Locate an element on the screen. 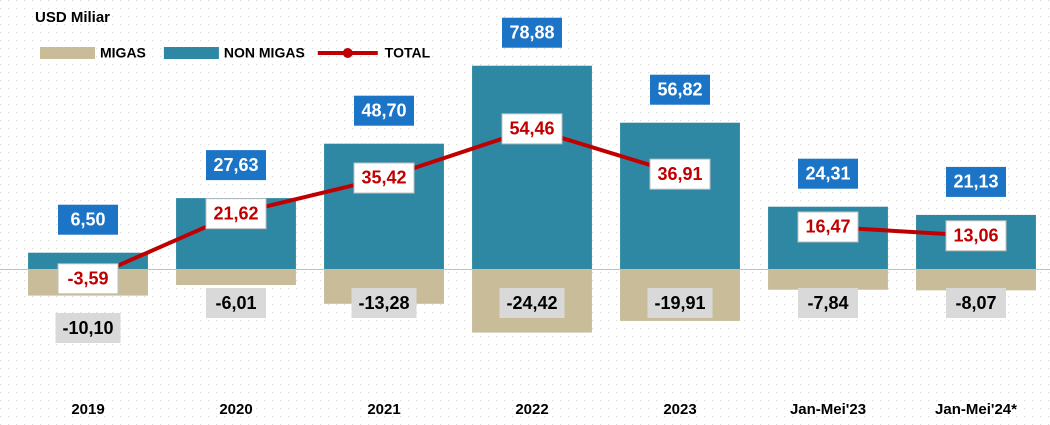 This screenshot has height=425, width=1050. nonmigas-label: 48,70 is located at coordinates (383, 110).